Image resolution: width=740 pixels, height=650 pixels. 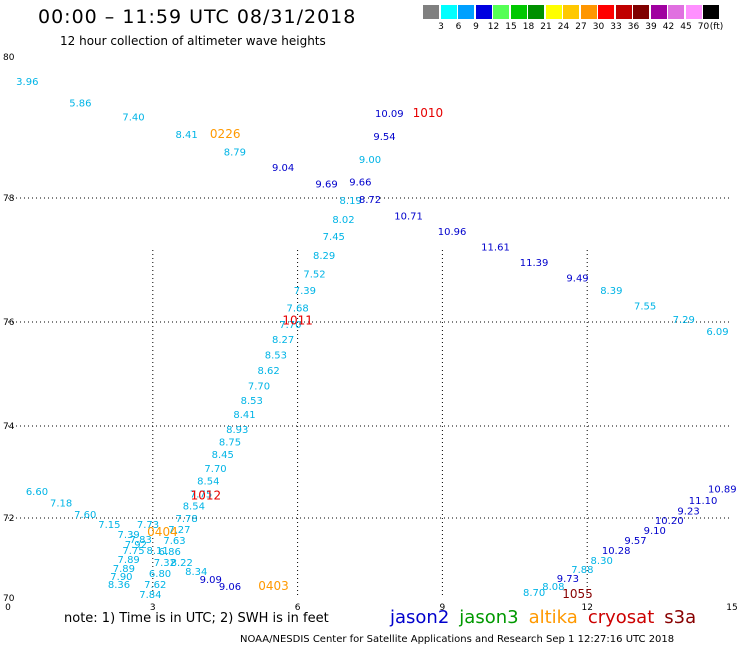 What do you see at coordinates (684, 320) in the screenshot?
I see `wave-height-label: 7.29` at bounding box center [684, 320].